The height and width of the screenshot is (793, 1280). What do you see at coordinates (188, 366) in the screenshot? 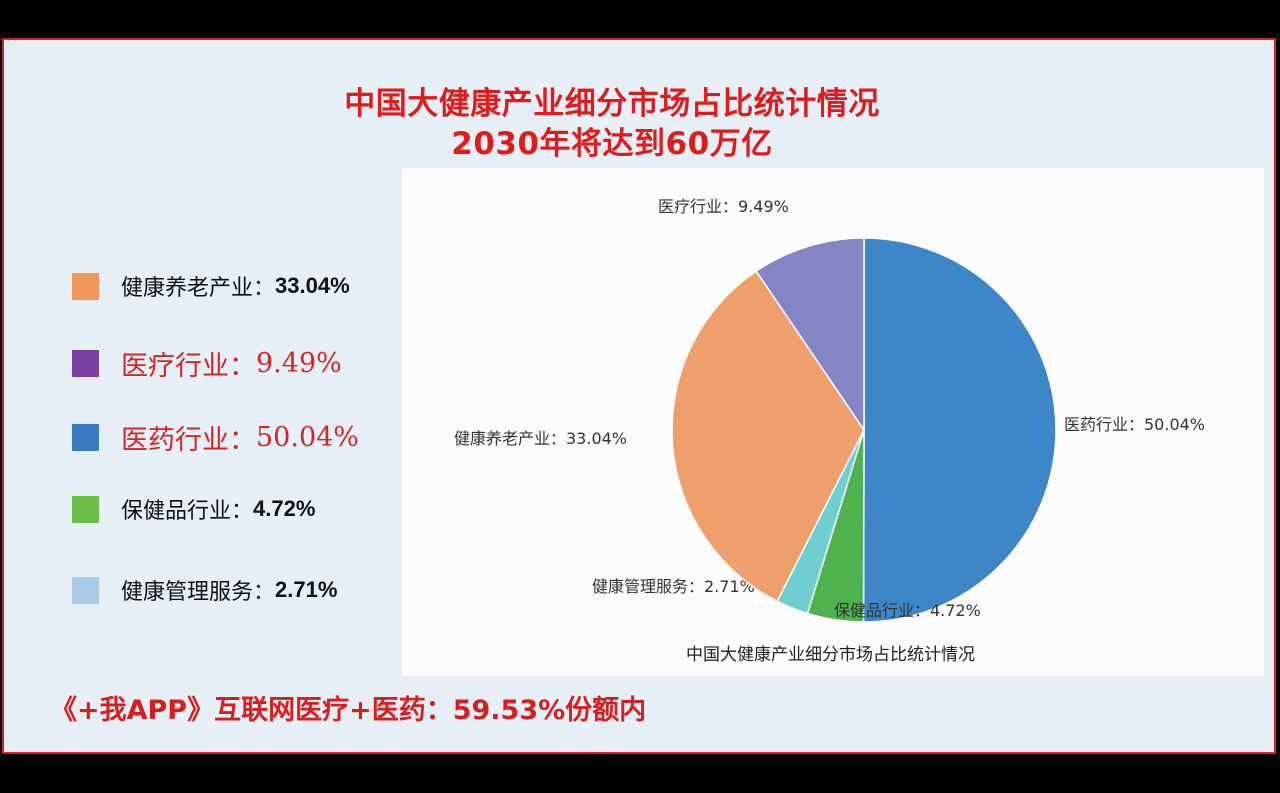
I see `legend-label: 医疗行业：` at bounding box center [188, 366].